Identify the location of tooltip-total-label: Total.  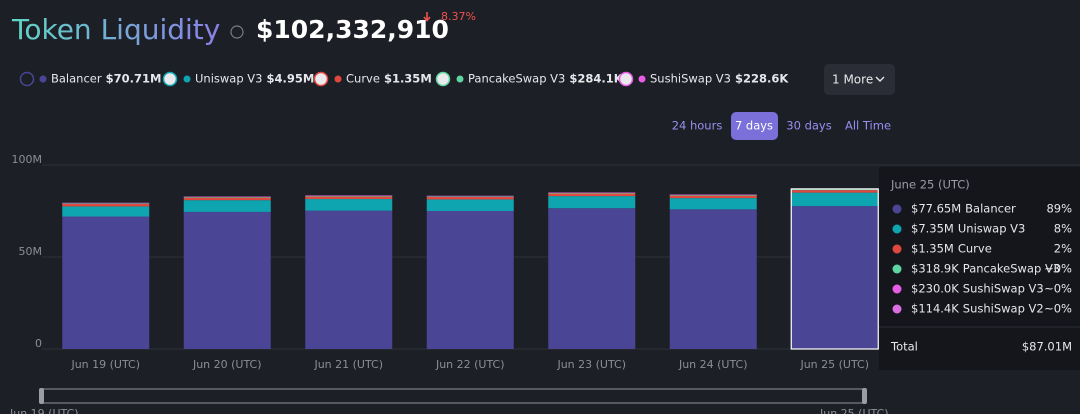
(904, 347).